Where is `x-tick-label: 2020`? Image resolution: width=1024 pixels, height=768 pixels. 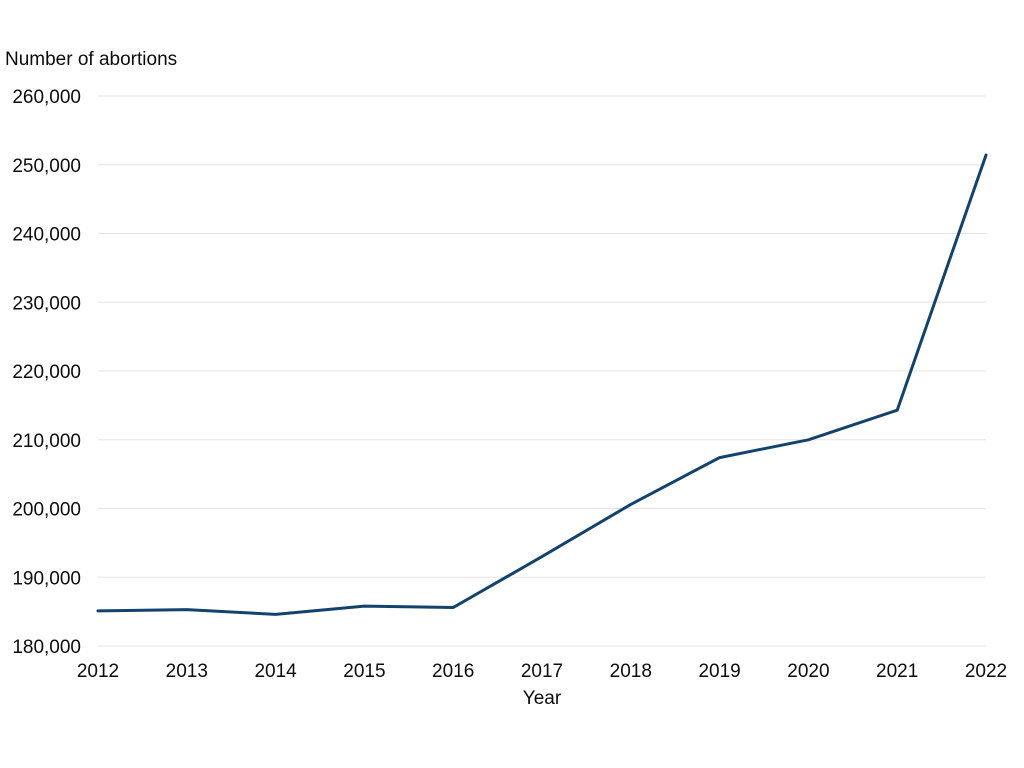 x-tick-label: 2020 is located at coordinates (808, 671).